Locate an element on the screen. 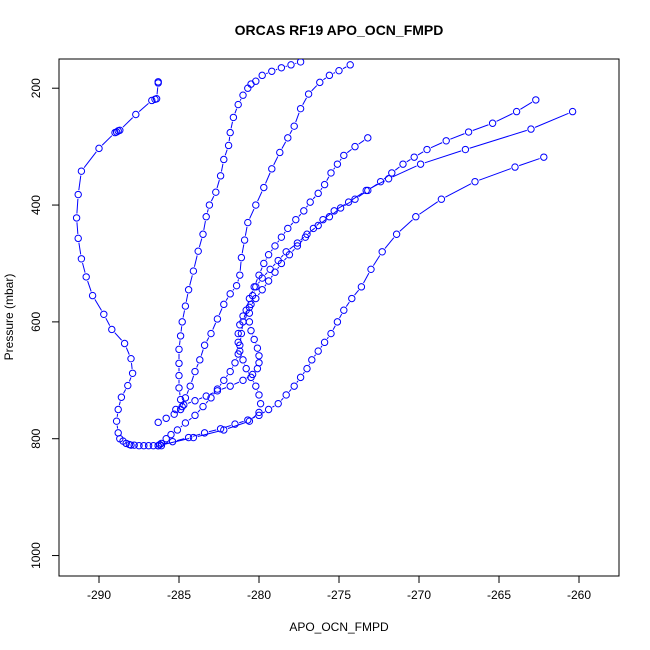 The image size is (650, 650). chart-title: ORCAS RF19 APO_OCN_FMPD is located at coordinates (339, 30).